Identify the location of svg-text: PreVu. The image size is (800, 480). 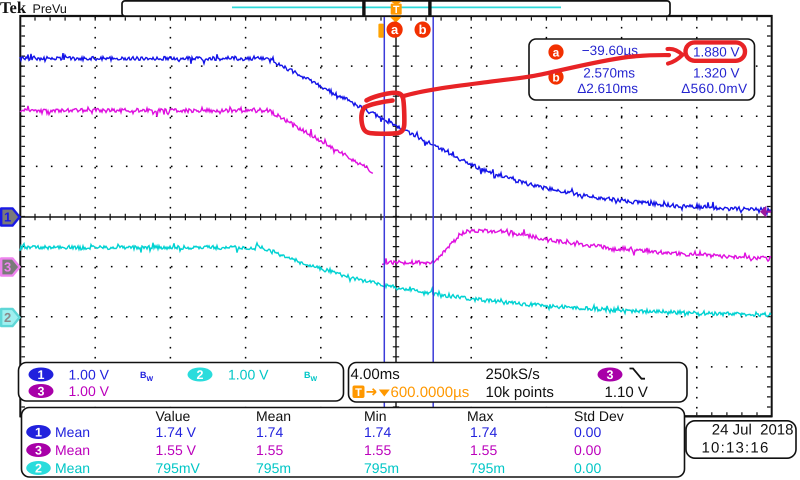
(50, 9).